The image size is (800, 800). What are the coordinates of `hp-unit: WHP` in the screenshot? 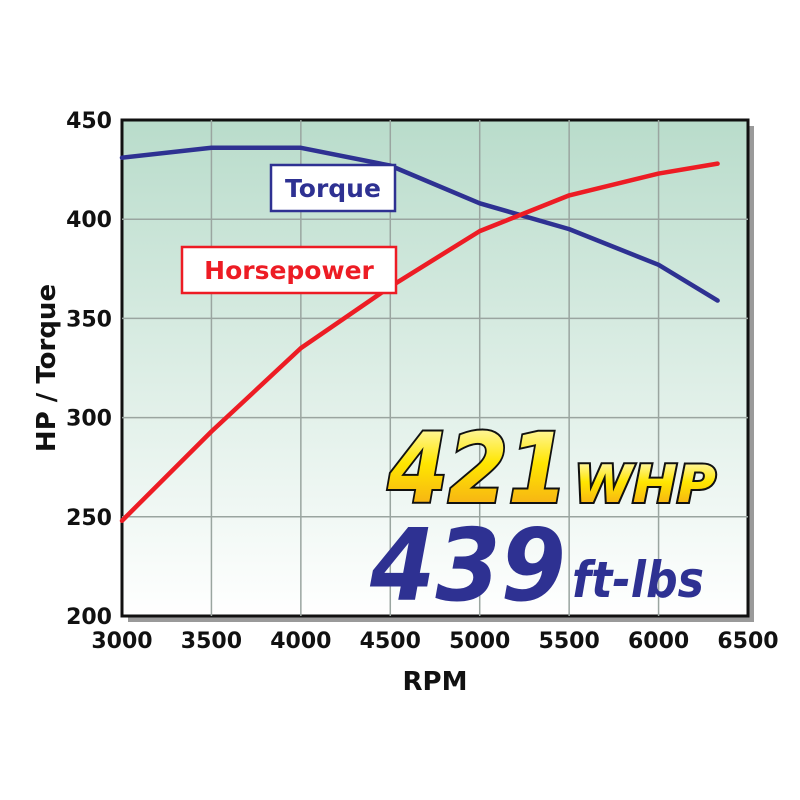 It's located at (645, 485).